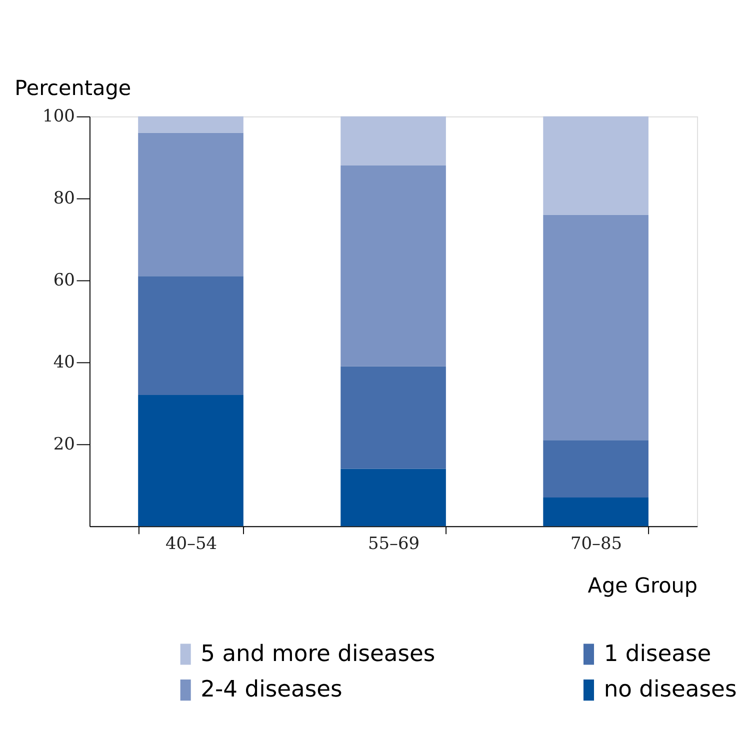 Image resolution: width=747 pixels, height=735 pixels. Describe the element at coordinates (64, 198) in the screenshot. I see `y-tick-label: 80` at that location.